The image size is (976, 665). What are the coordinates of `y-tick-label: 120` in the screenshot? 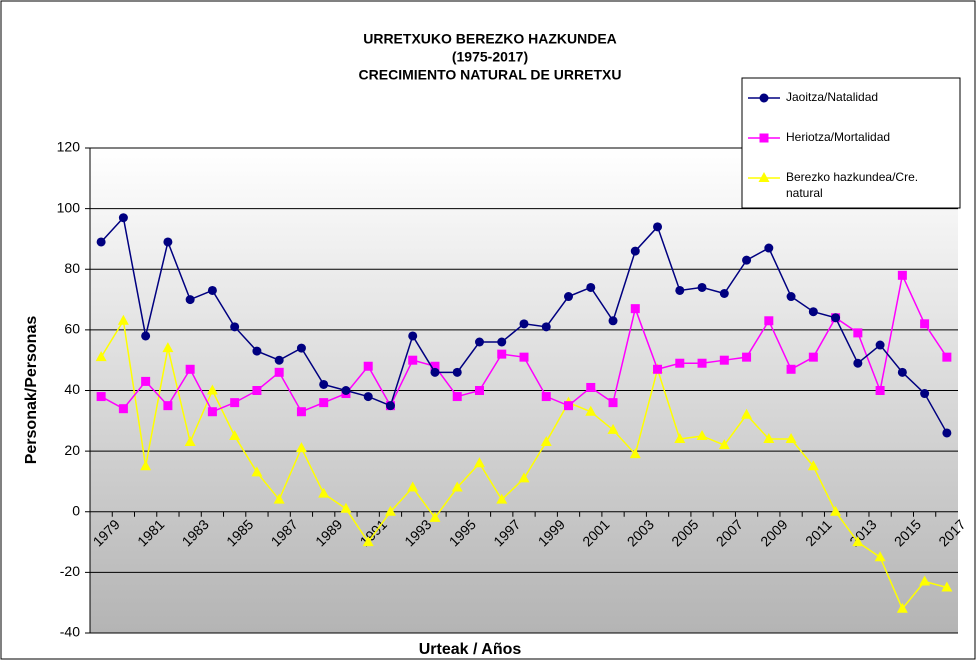 It's located at (69, 147).